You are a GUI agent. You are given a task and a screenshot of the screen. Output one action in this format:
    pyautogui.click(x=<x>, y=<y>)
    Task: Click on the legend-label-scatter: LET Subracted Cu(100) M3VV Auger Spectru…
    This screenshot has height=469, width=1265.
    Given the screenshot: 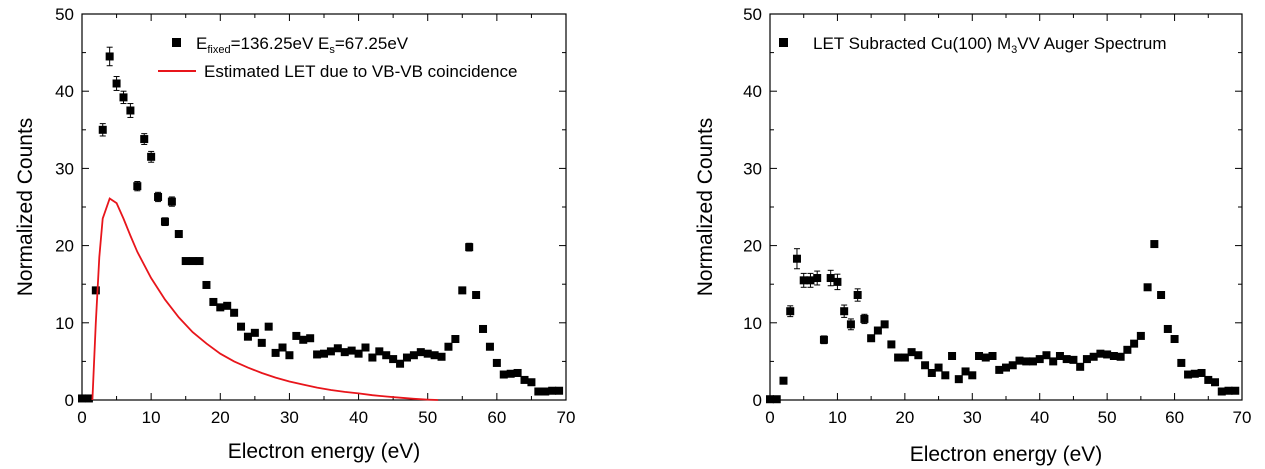 What is the action you would take?
    pyautogui.click(x=990, y=45)
    